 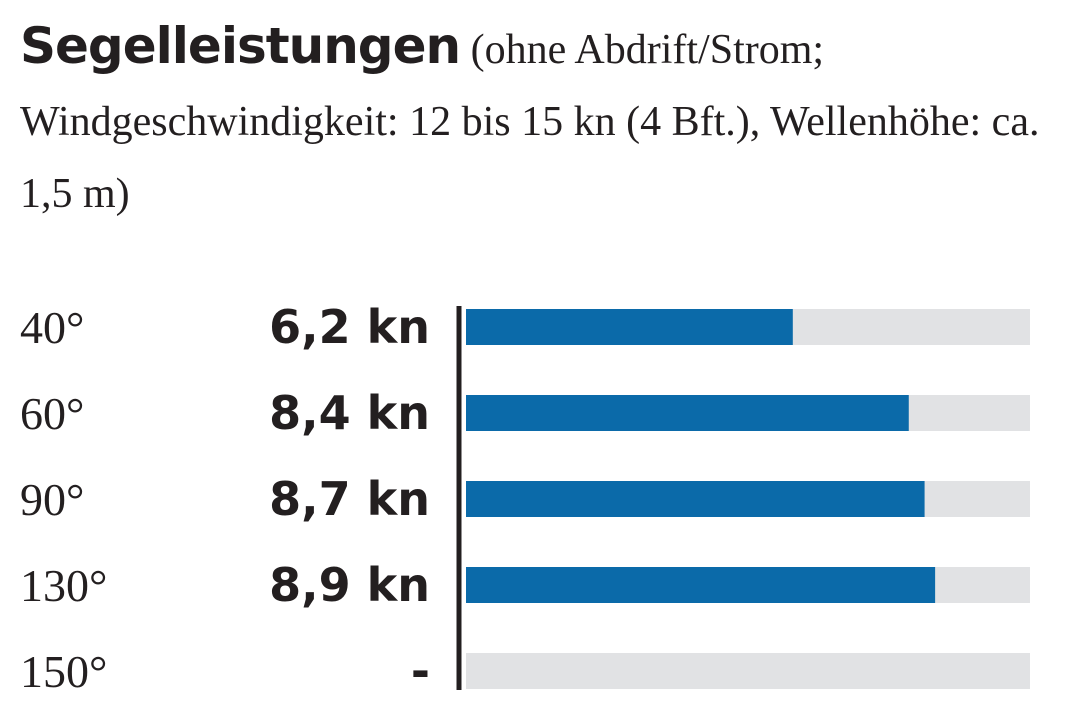 What do you see at coordinates (349, 327) in the screenshot?
I see `value-label: 6,2 kn` at bounding box center [349, 327].